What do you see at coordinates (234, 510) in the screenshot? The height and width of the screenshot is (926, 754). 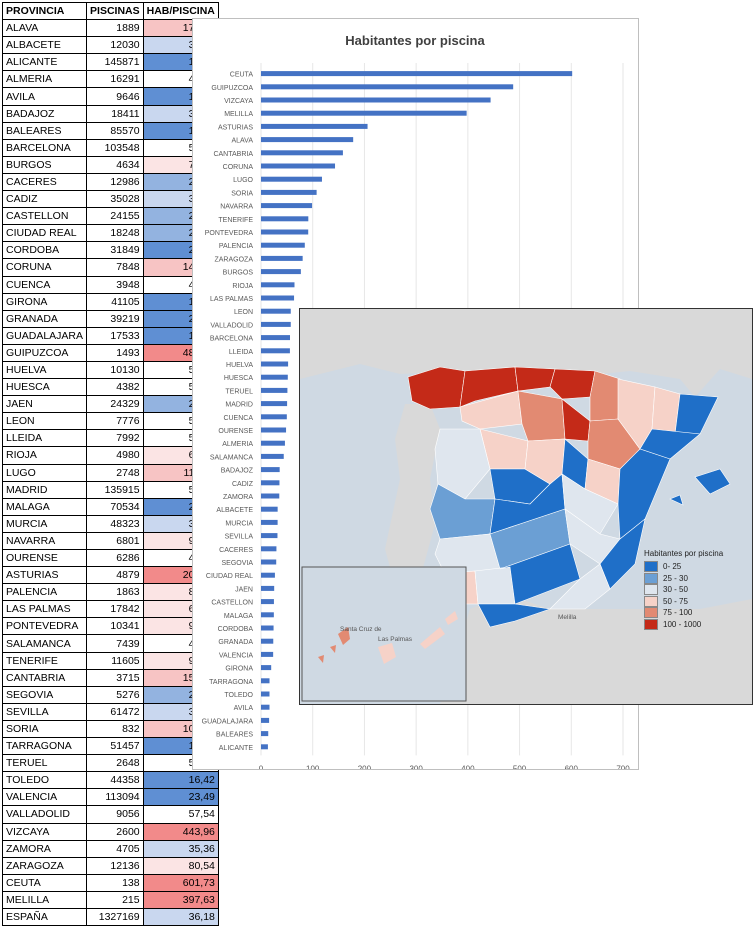 I see `category-label: ALBACETE` at bounding box center [234, 510].